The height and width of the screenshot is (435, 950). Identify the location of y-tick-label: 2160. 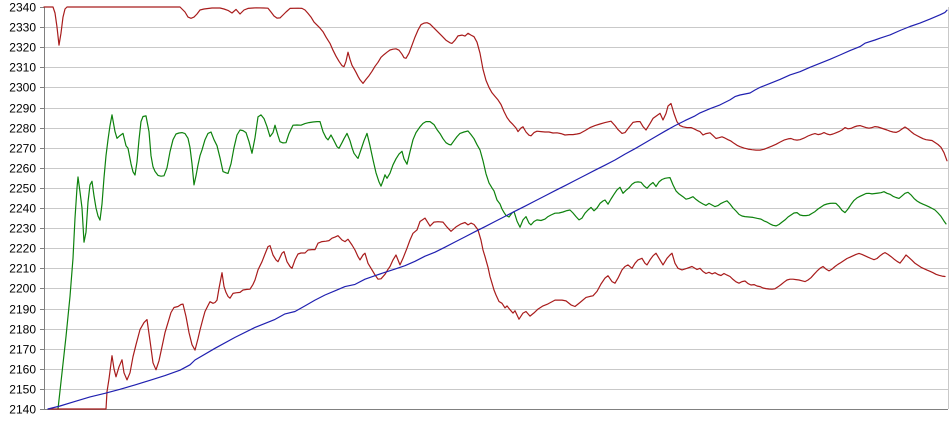
(22, 370).